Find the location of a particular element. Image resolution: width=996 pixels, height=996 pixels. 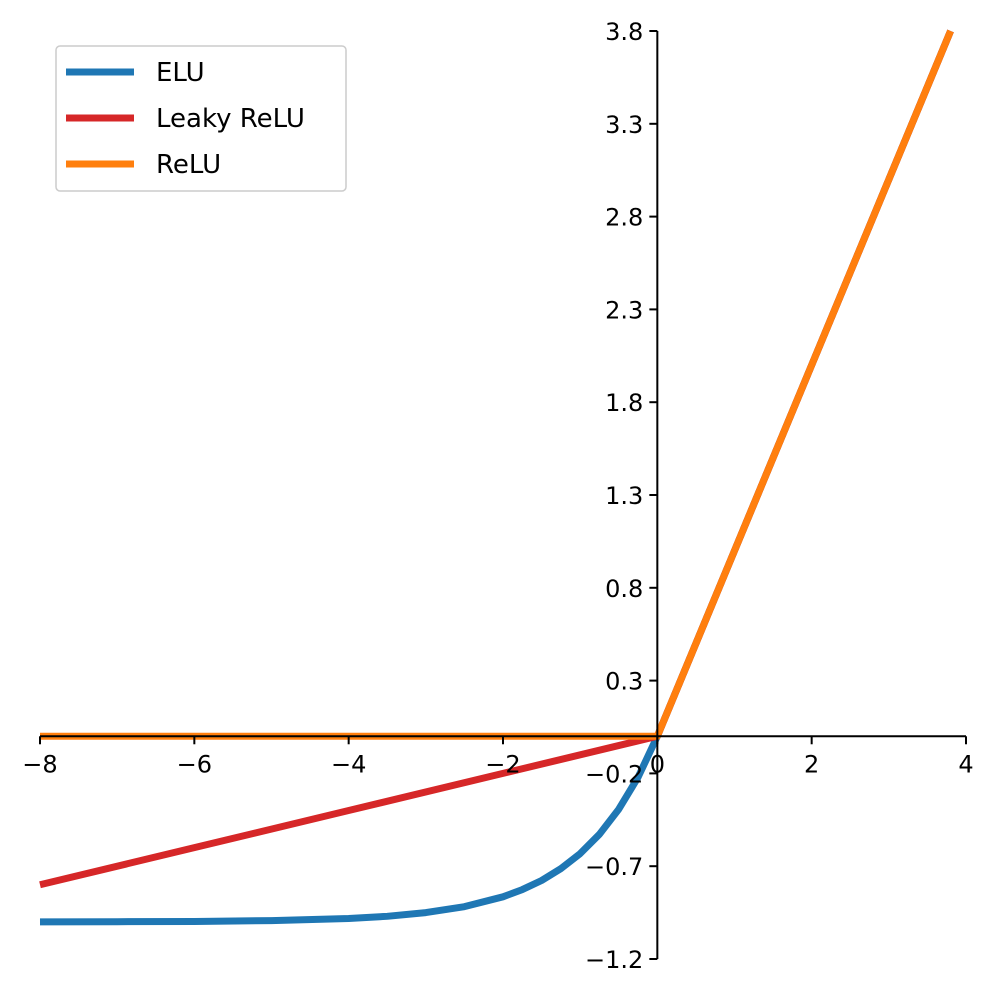

y-tick-label: 1.8 is located at coordinates (624, 403).